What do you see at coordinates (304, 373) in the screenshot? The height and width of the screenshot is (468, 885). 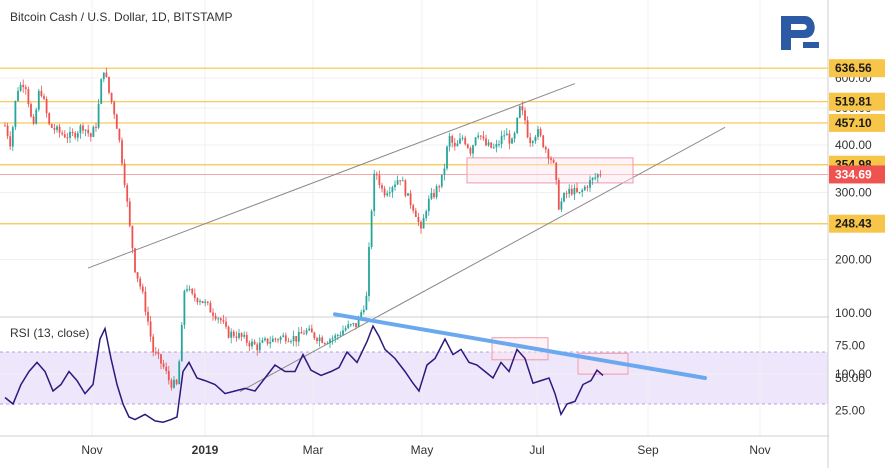 I see `rsi-line` at bounding box center [304, 373].